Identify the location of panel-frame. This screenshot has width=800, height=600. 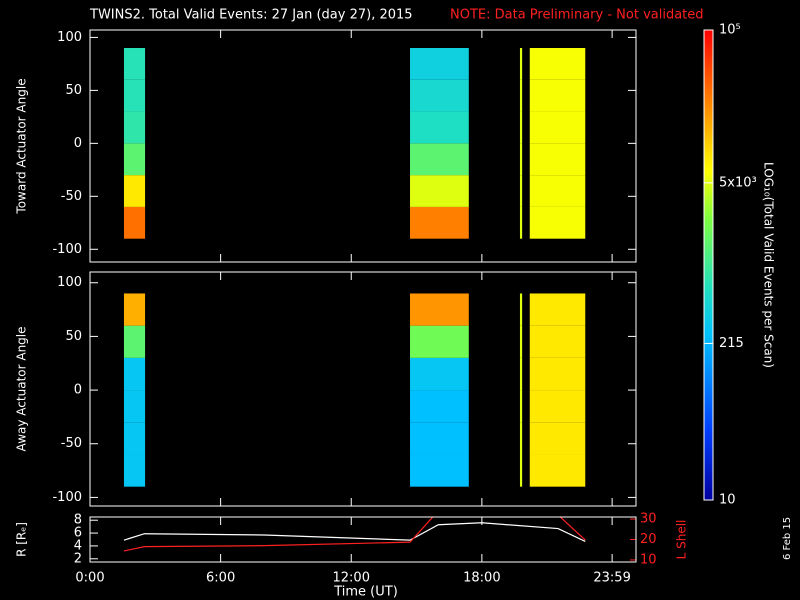
(363, 539).